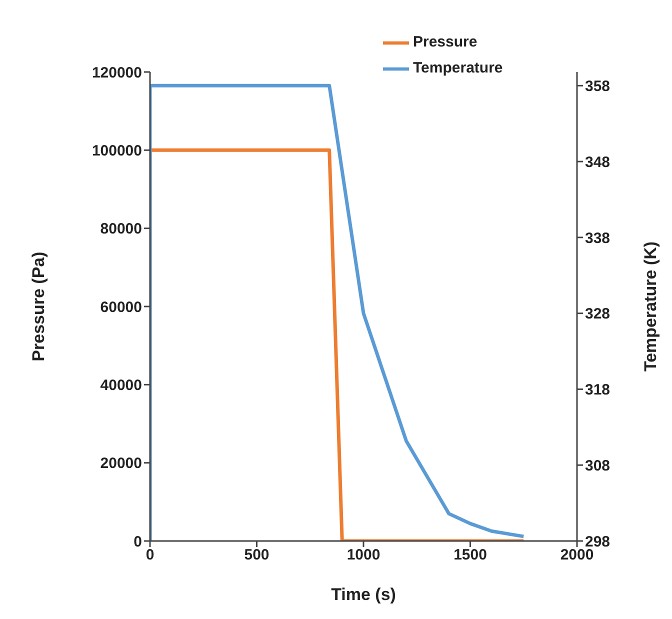 The image size is (672, 619). I want to click on legend-label: Pressure, so click(445, 42).